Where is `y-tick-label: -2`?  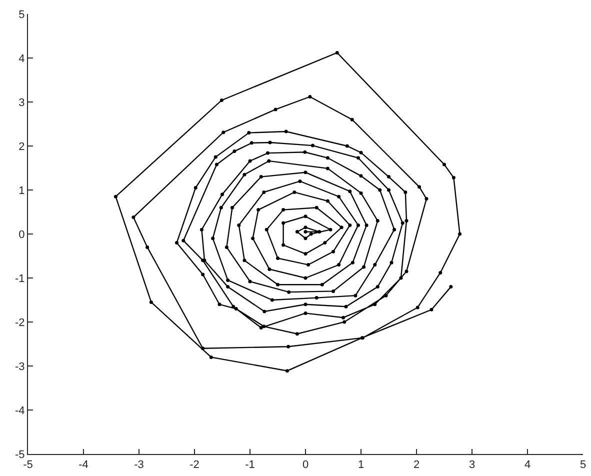
y-tick-label: -2 is located at coordinates (20, 322).